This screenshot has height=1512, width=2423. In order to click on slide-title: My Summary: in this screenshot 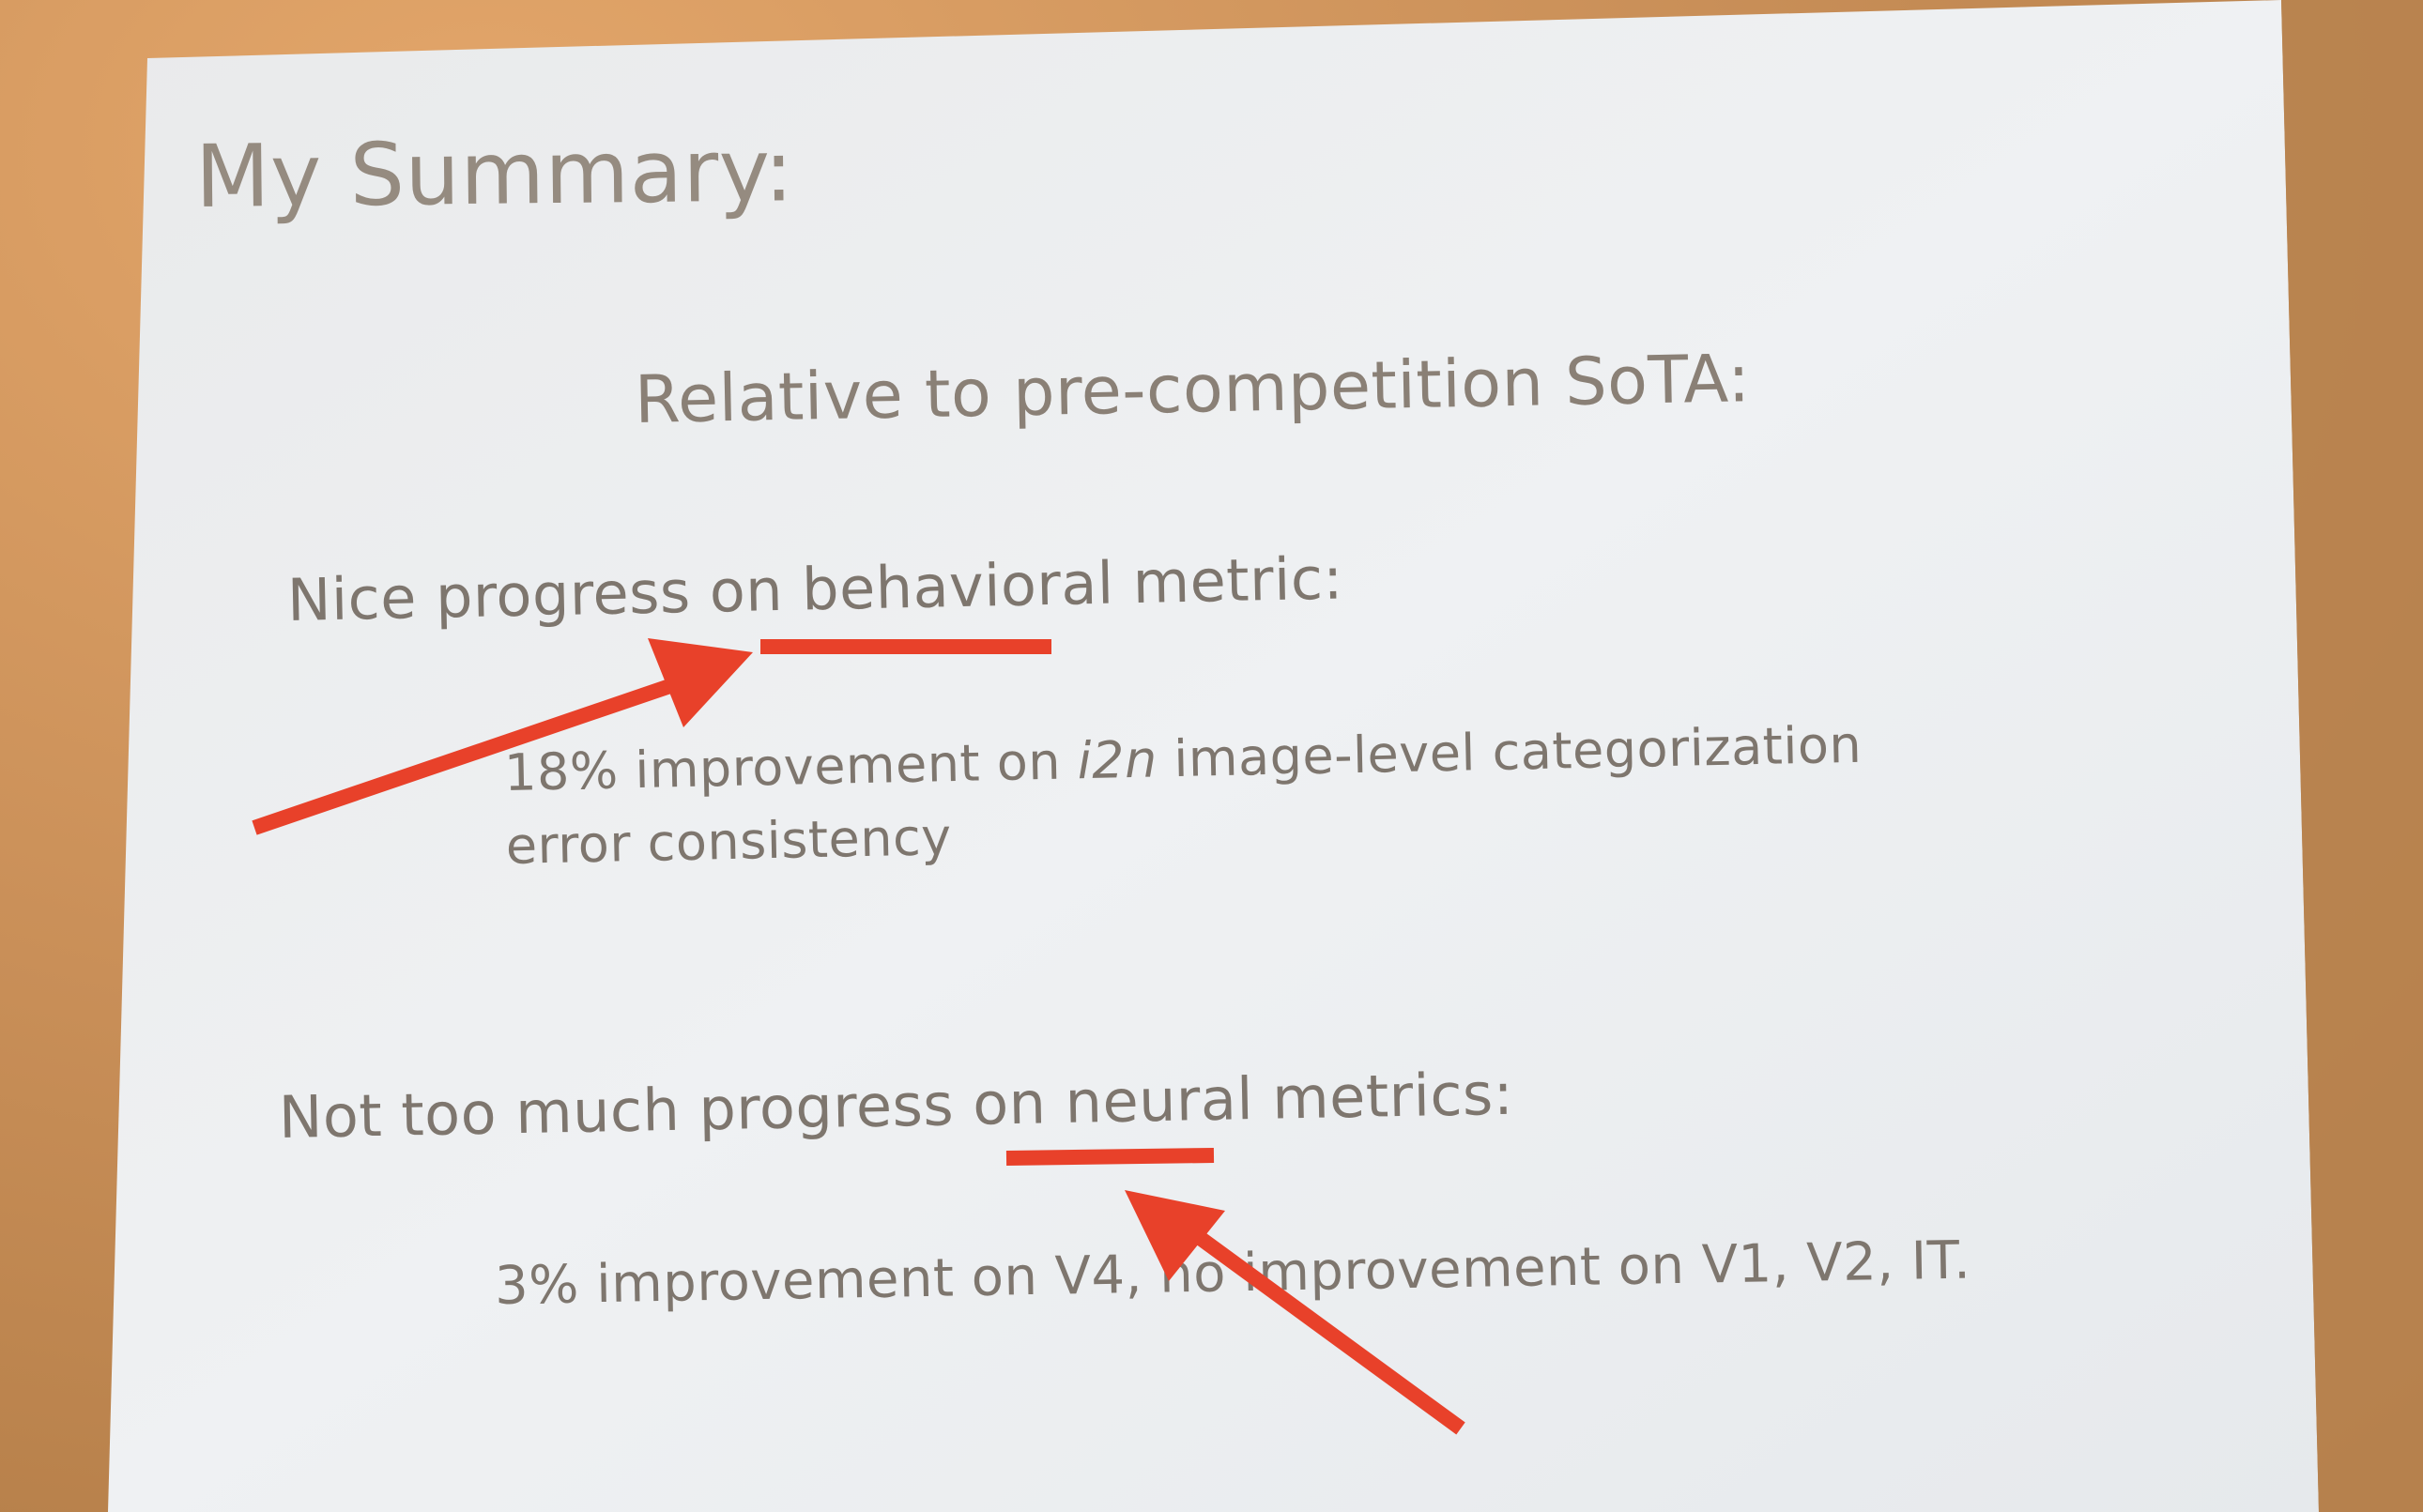, I will do `click(494, 173)`.